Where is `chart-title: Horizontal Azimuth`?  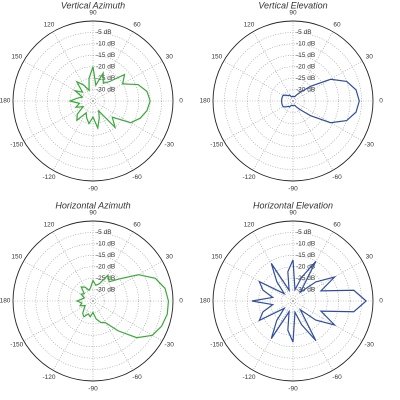 chart-title: Horizontal Azimuth is located at coordinates (92, 205).